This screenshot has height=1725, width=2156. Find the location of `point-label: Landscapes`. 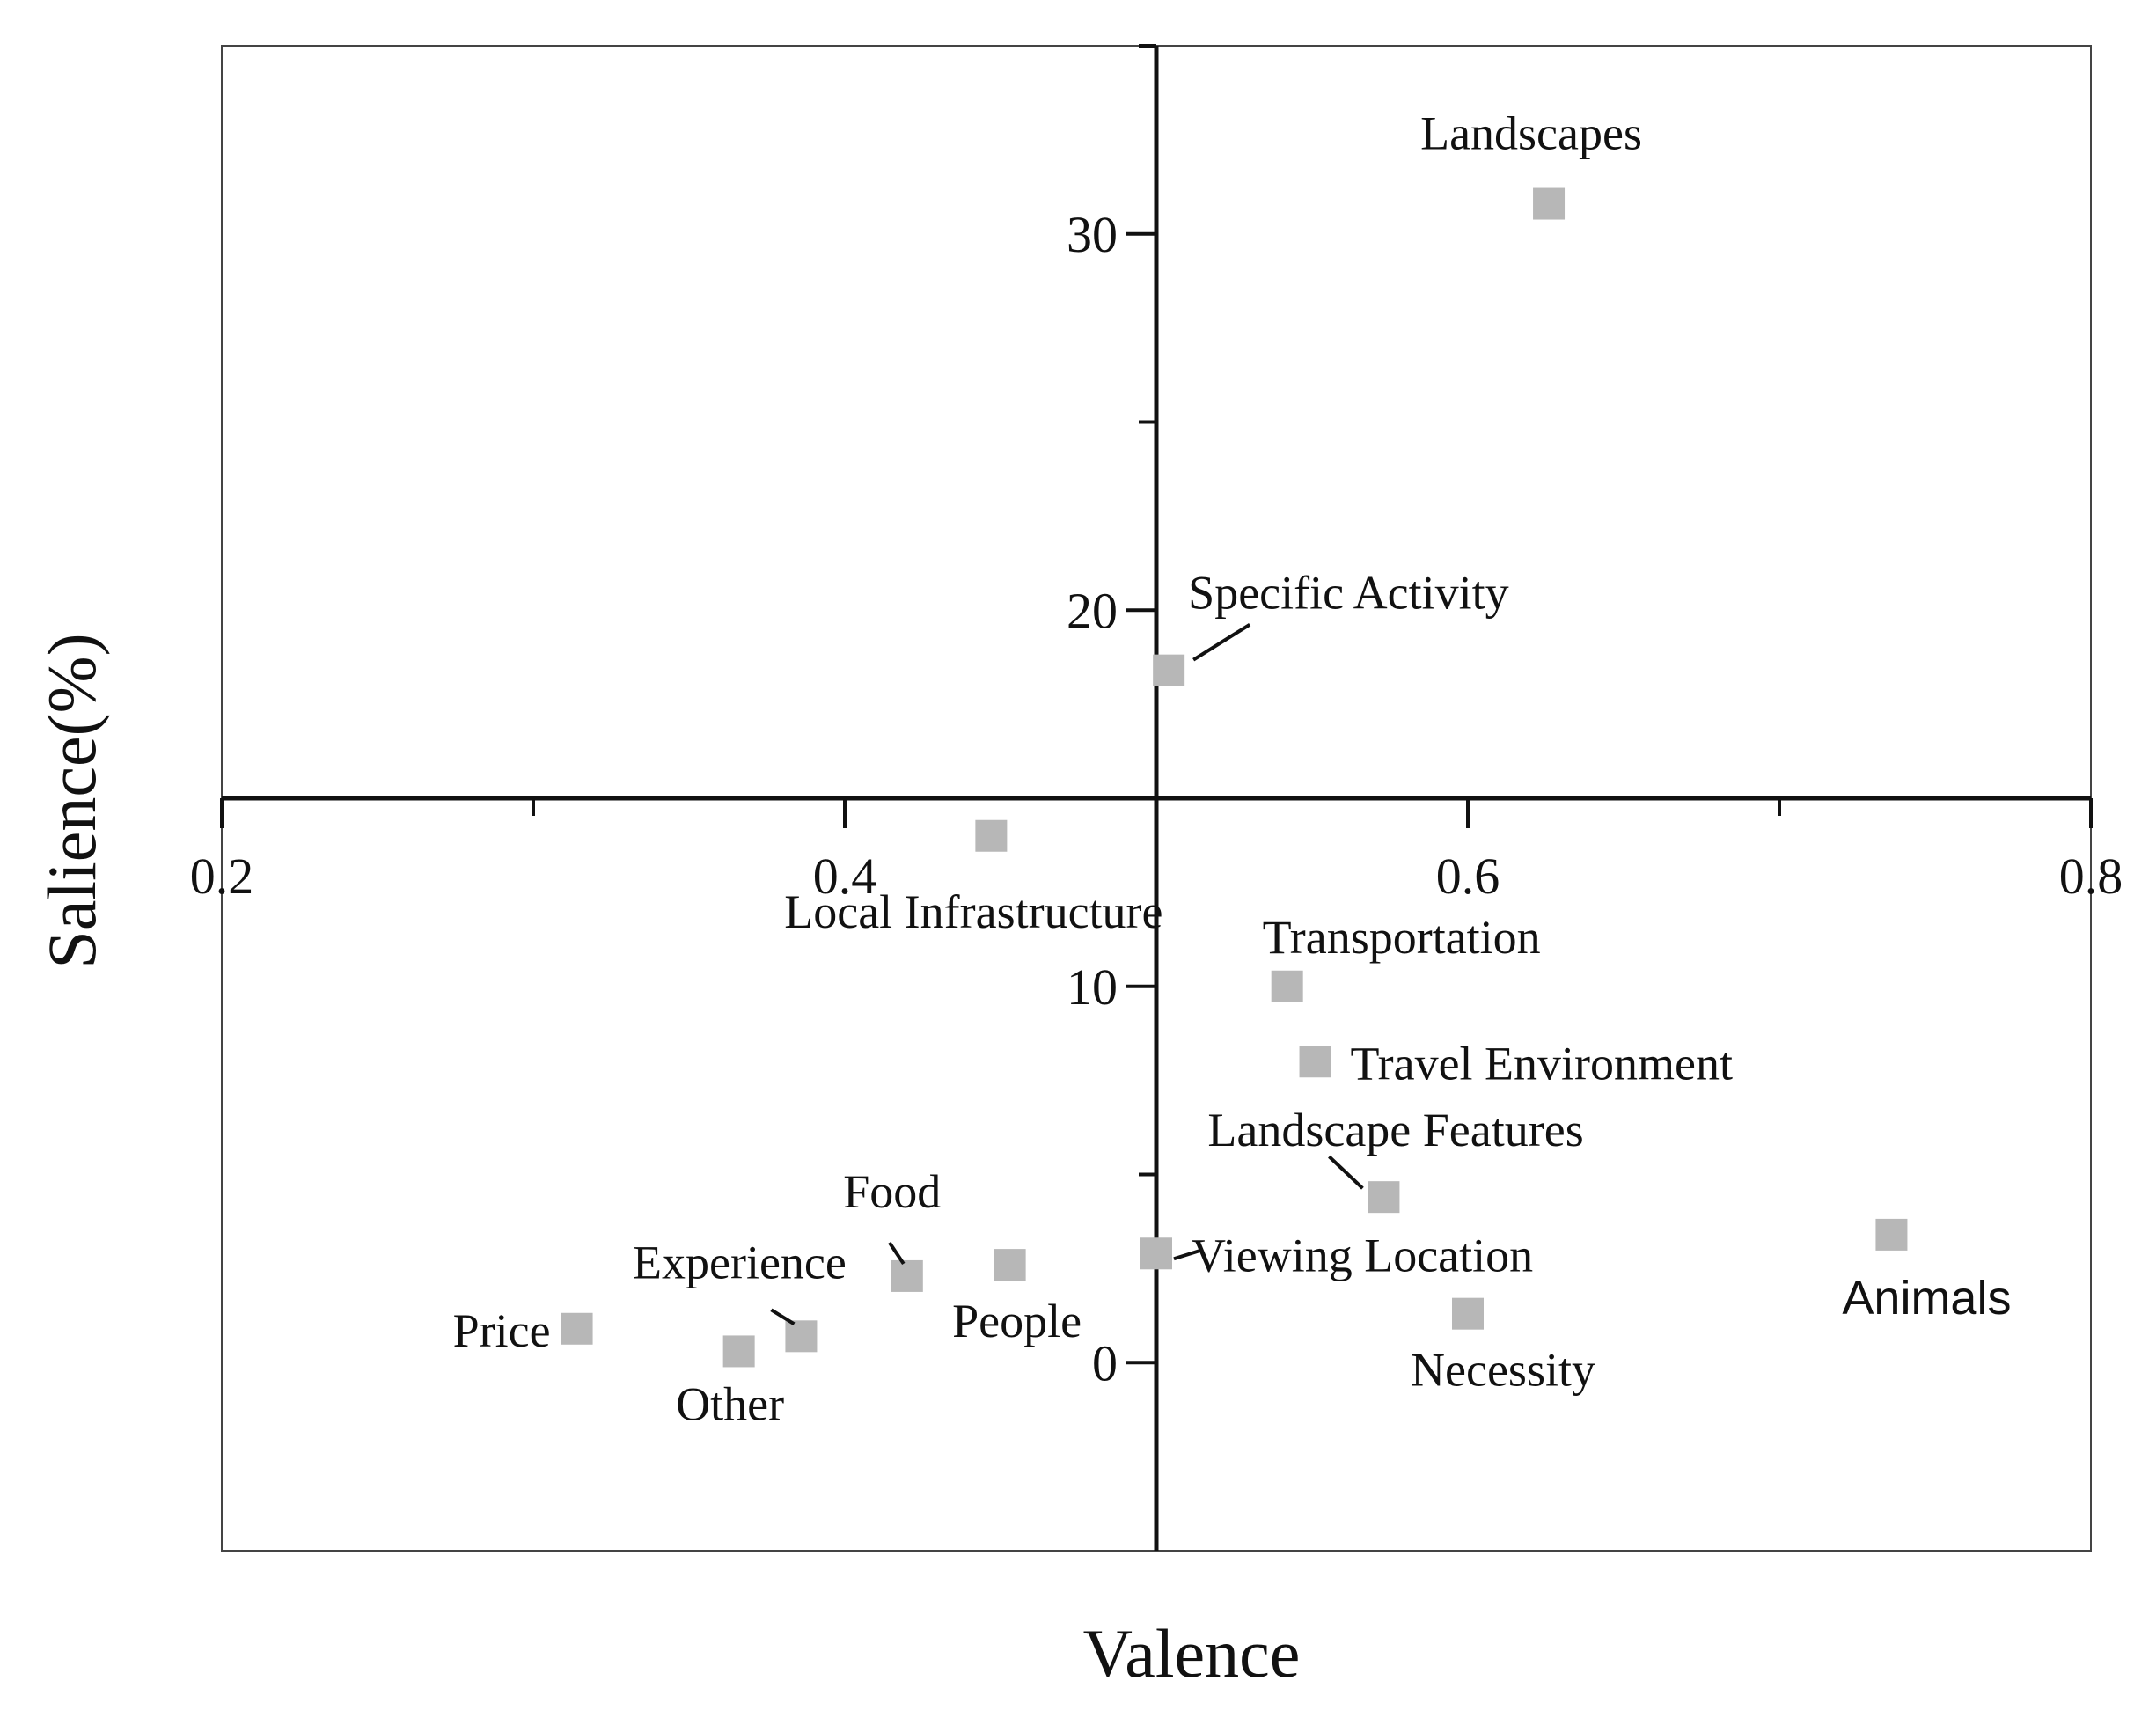

point-label: Landscapes is located at coordinates (1531, 133).